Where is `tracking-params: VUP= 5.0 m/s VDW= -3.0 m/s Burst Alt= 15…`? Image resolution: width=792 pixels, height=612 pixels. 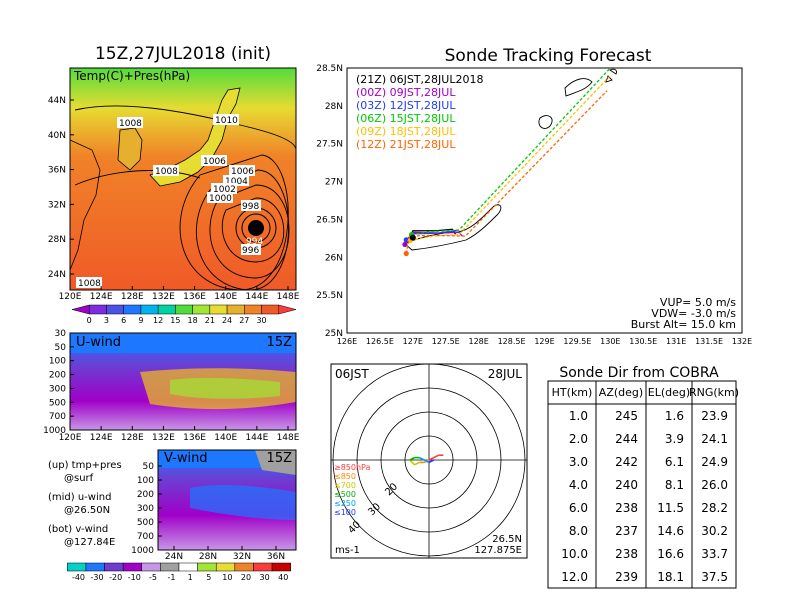
tracking-params: VUP= 5.0 m/s VDW= -3.0 m/s Burst Alt= 15… is located at coordinates (684, 313).